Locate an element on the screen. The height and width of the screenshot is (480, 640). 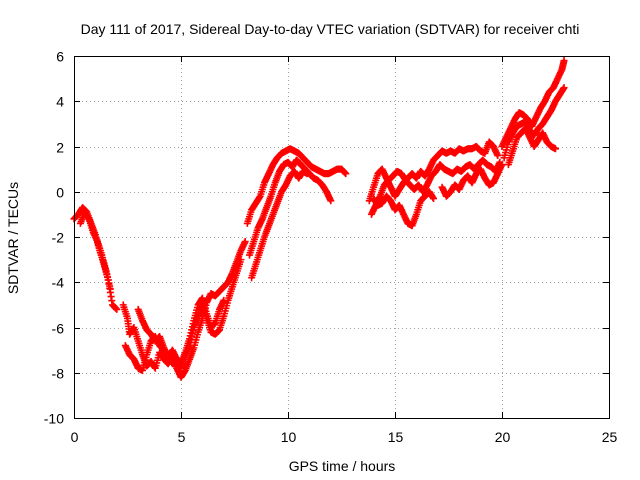
x-tick-label: 25 is located at coordinates (610, 437).